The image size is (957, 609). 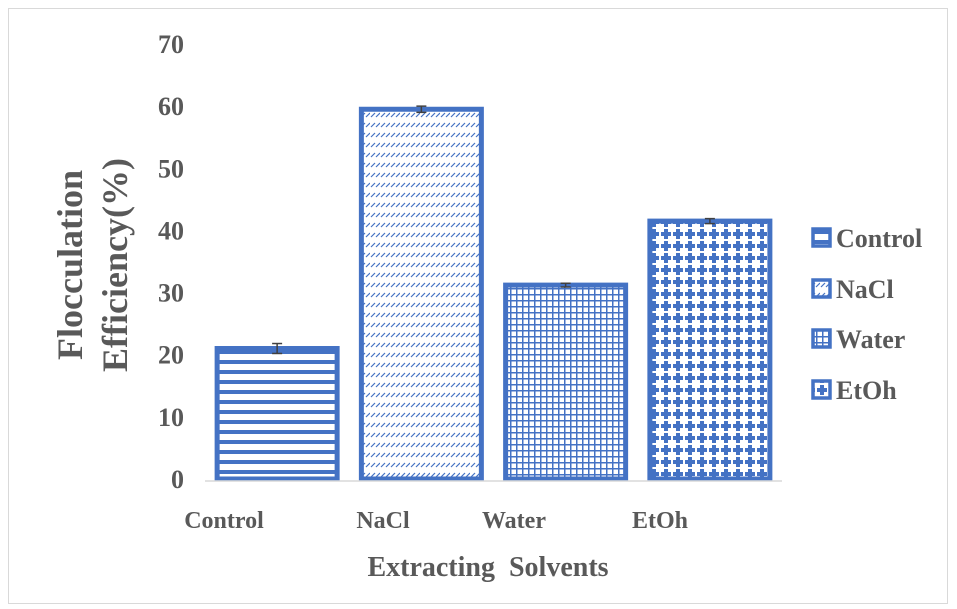 I want to click on error-bar-water, so click(x=565, y=285).